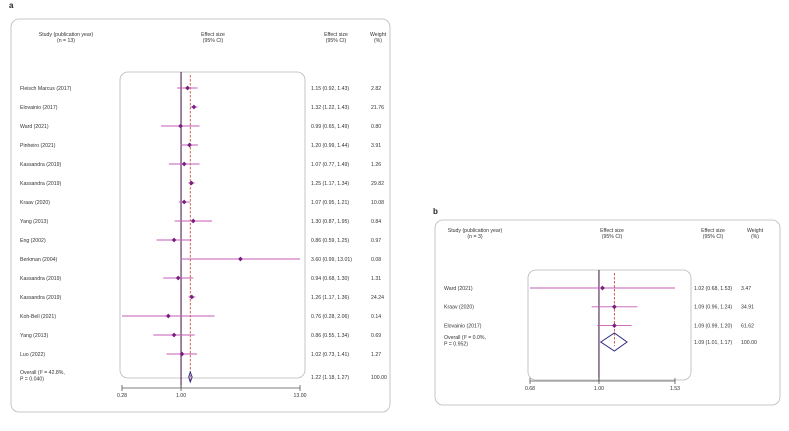 Image resolution: width=789 pixels, height=431 pixels. What do you see at coordinates (459, 308) in the screenshot?
I see `panel-b-study-label: Kraav (2020)` at bounding box center [459, 308].